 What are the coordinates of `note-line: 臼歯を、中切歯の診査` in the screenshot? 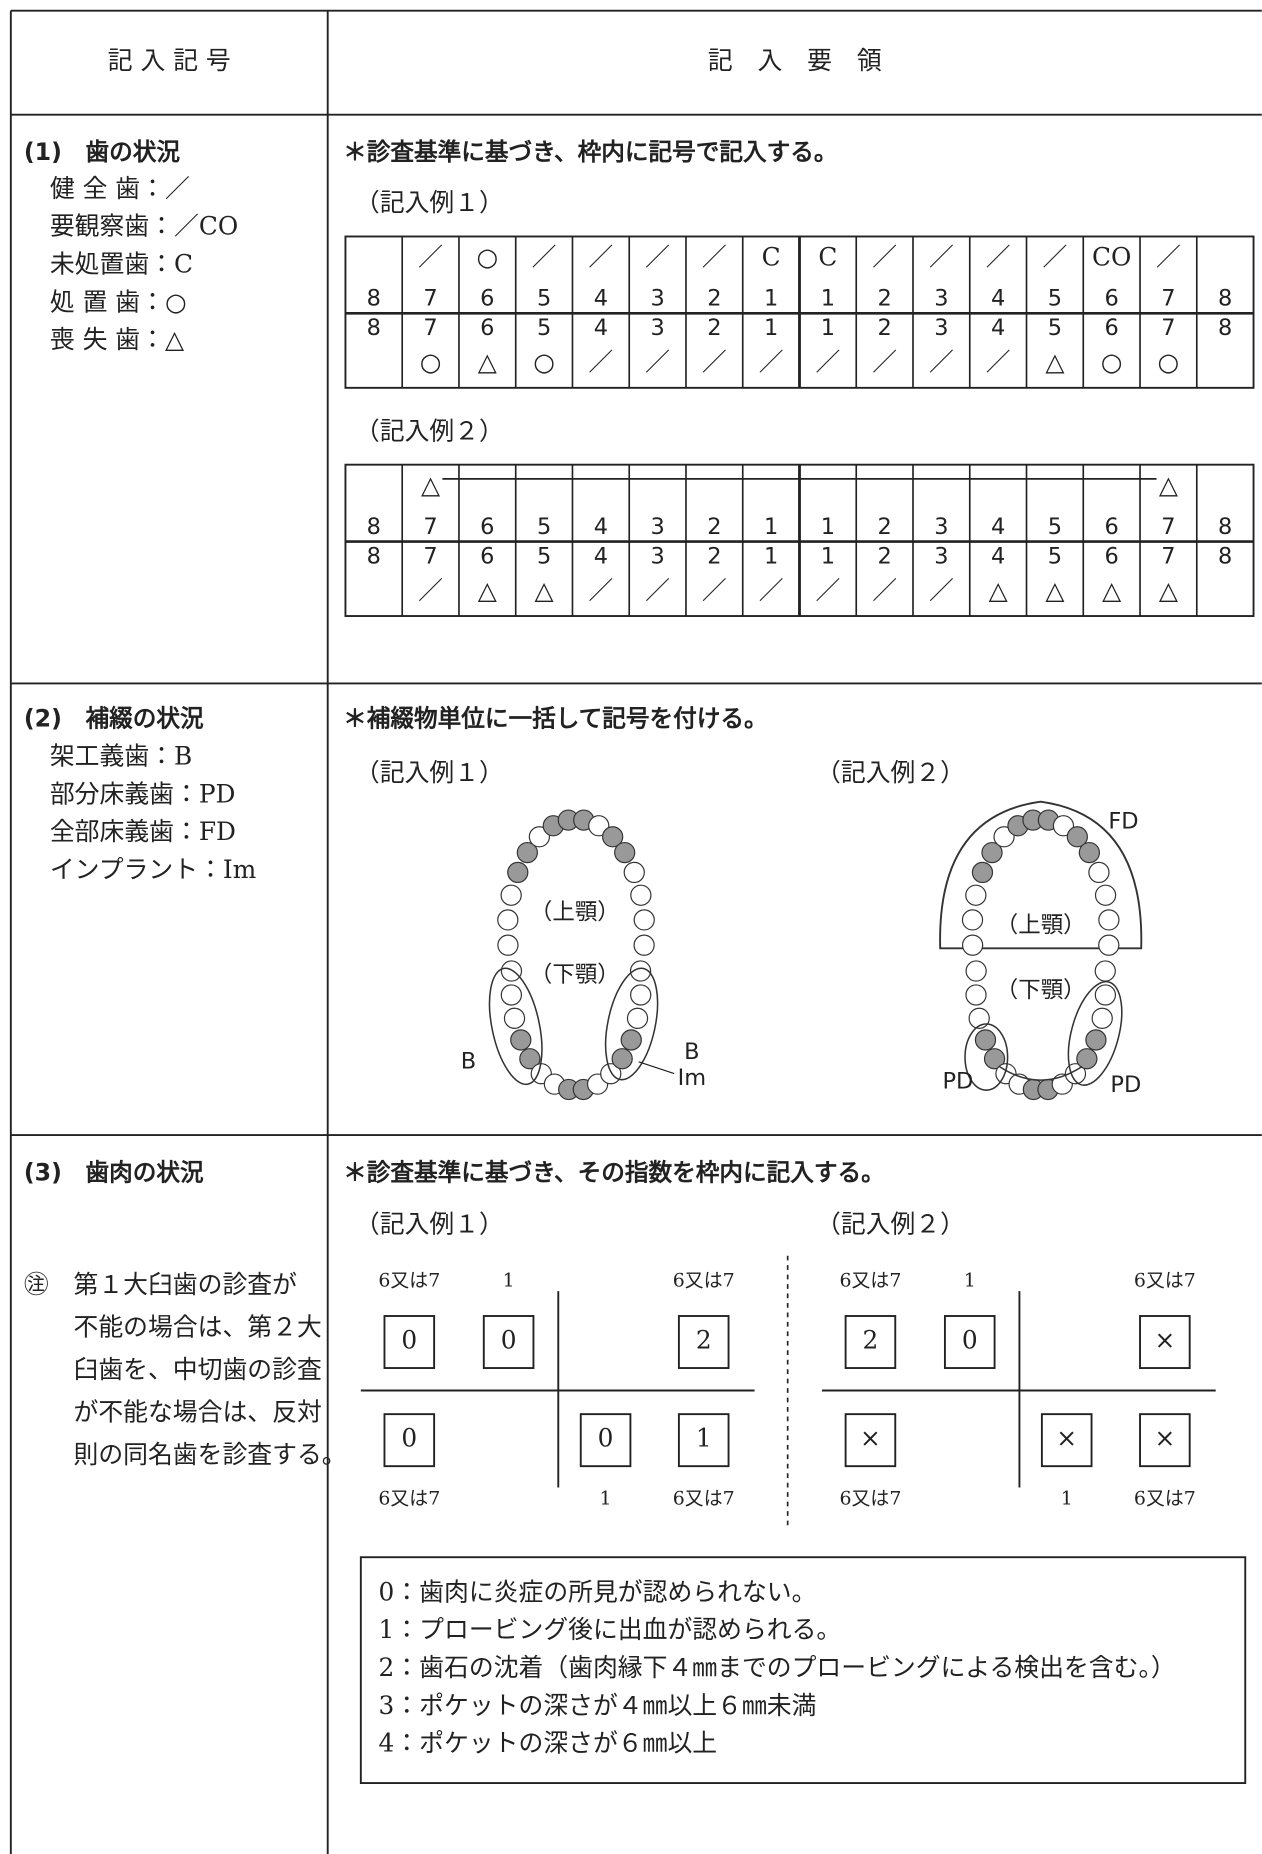 It's located at (197, 1369).